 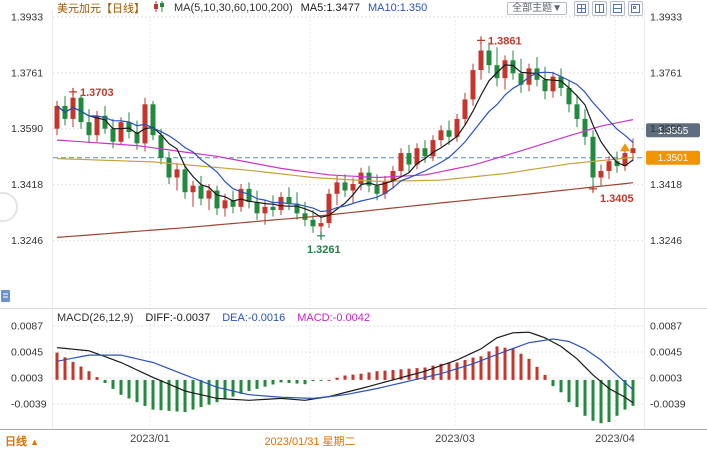 I want to click on header-toolbar: 全部主题▼, so click(x=575, y=8).